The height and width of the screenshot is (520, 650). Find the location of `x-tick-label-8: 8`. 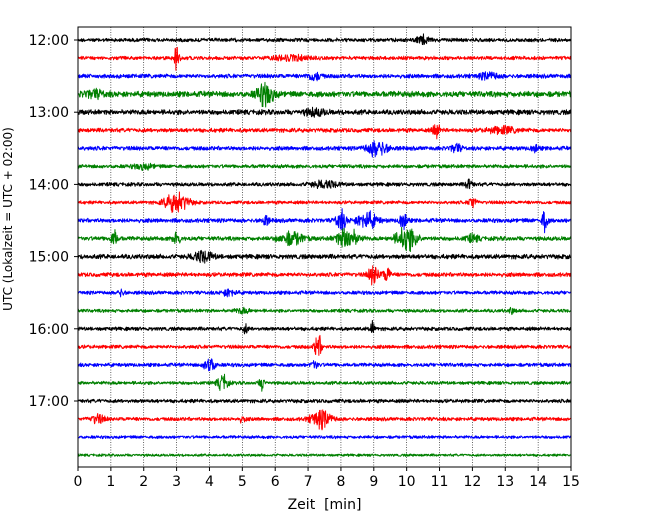

x-tick-label-8: 8 is located at coordinates (340, 482).